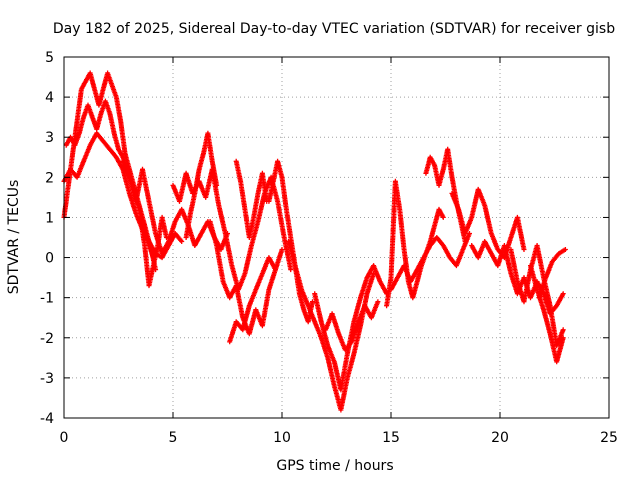 The height and width of the screenshot is (480, 640). Describe the element at coordinates (49, 98) in the screenshot. I see `y-tick-label: 4` at that location.